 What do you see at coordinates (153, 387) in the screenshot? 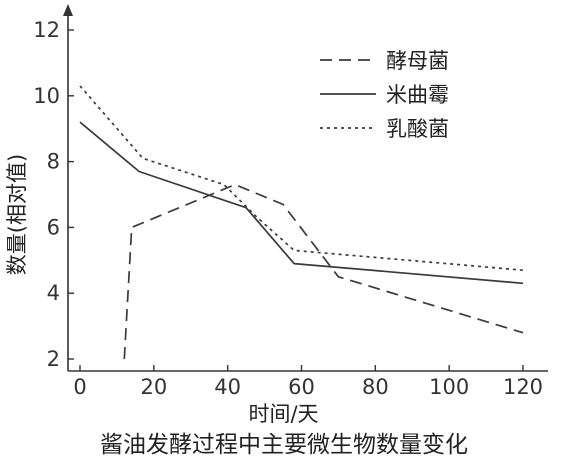
I see `x-tick-label: 20` at bounding box center [153, 387].